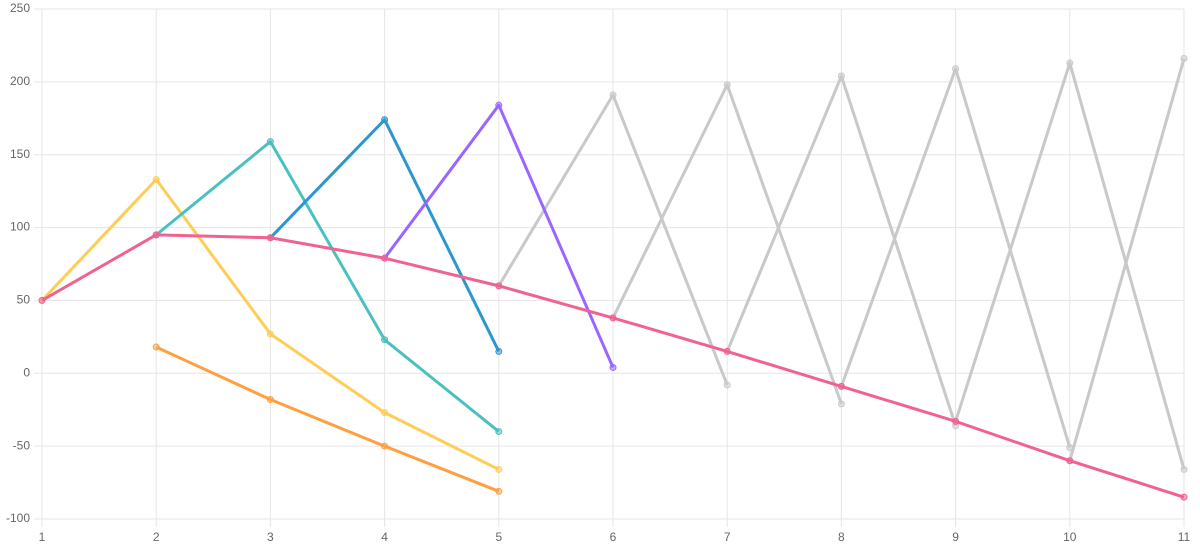 The width and height of the screenshot is (1200, 560). I want to click on y-tick-label: -50, so click(22, 445).